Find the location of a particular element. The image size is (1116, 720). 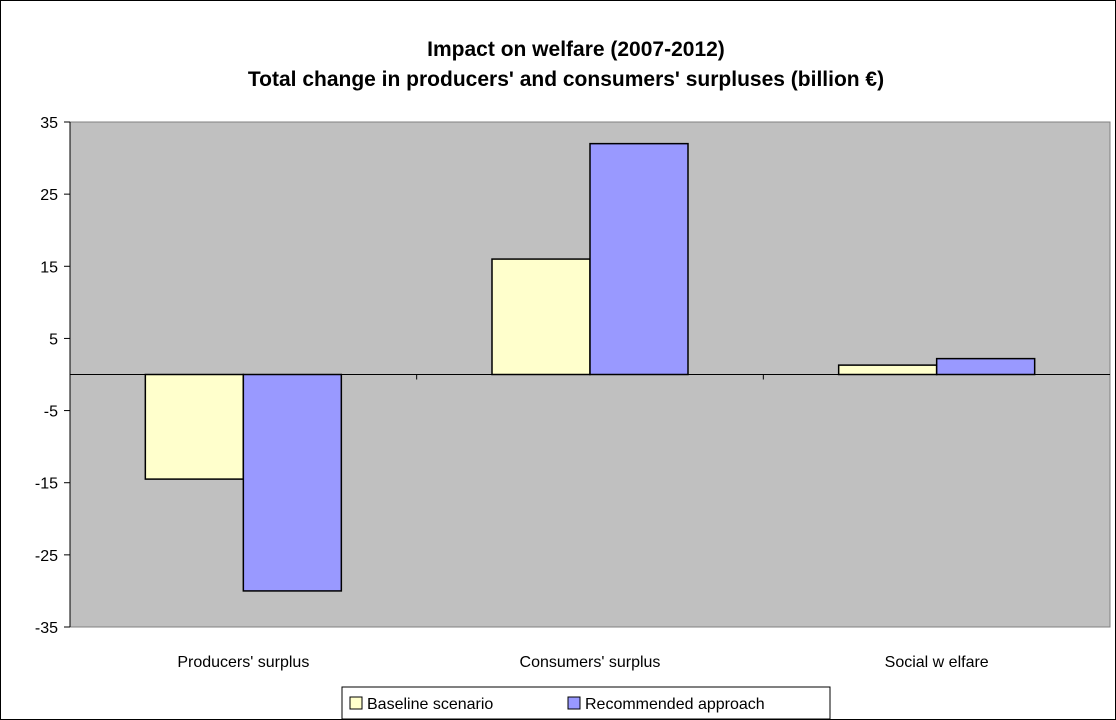

chart-title: Impact on welfare (2007-2012) is located at coordinates (576, 49).